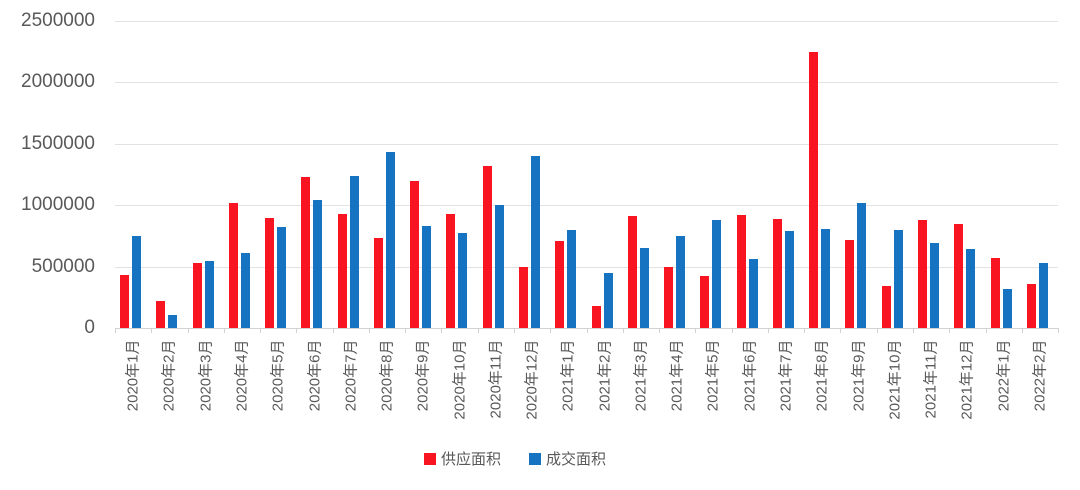  I want to click on x-tick-label: 2021年6月, so click(750, 375).